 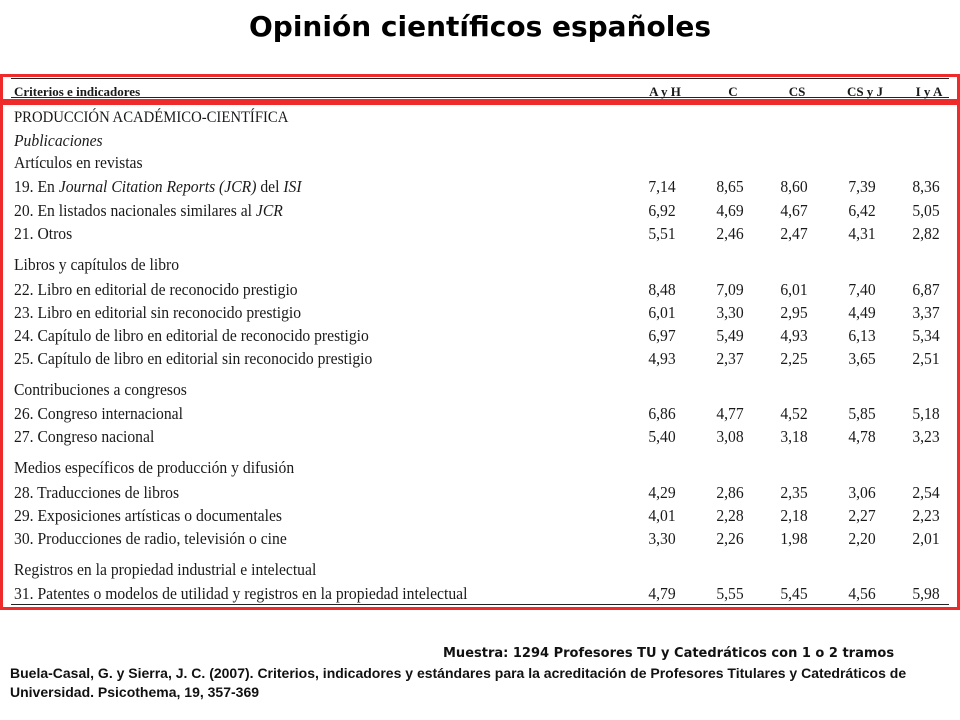 What do you see at coordinates (480, 604) in the screenshot?
I see `body-bottom-rule` at bounding box center [480, 604].